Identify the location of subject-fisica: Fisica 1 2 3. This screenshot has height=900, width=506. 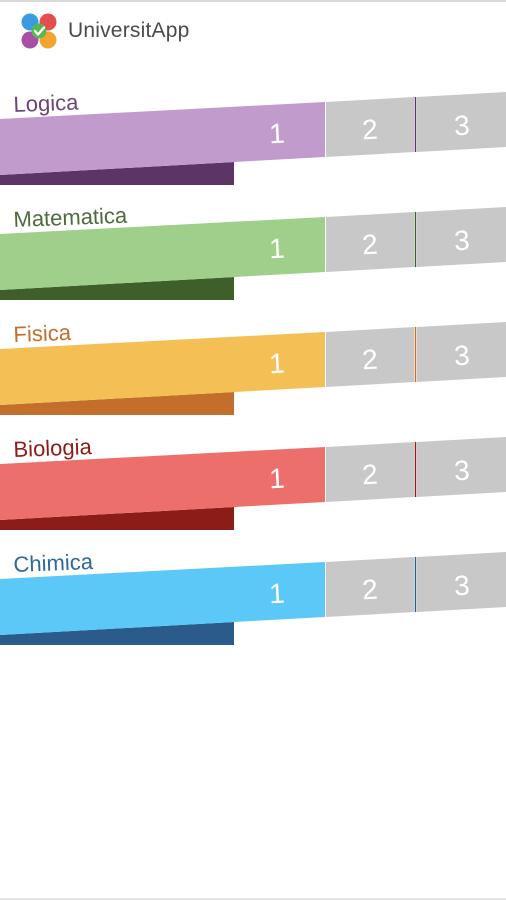
(253, 380).